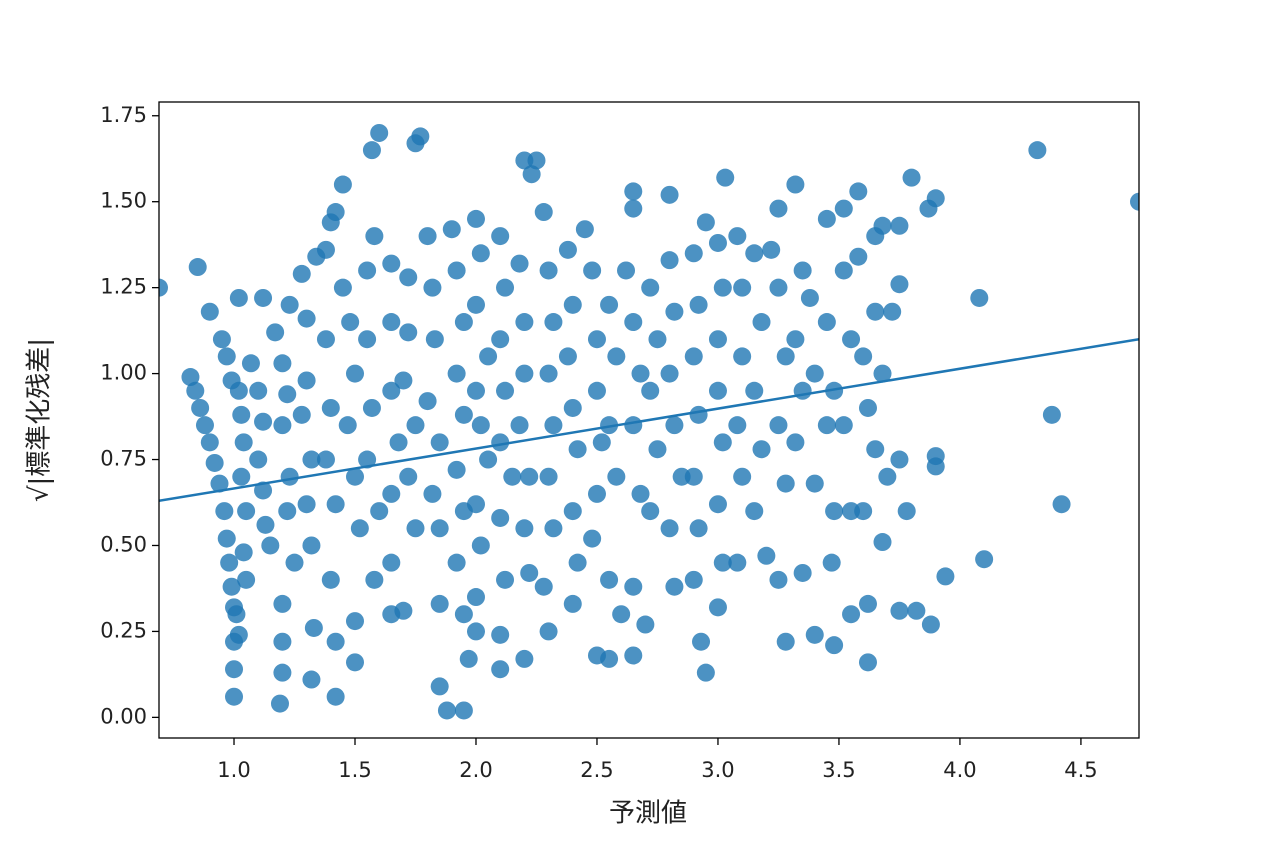 Image resolution: width=1264 pixels, height=843 pixels. I want to click on x-tick-label: 3.0, so click(717, 770).